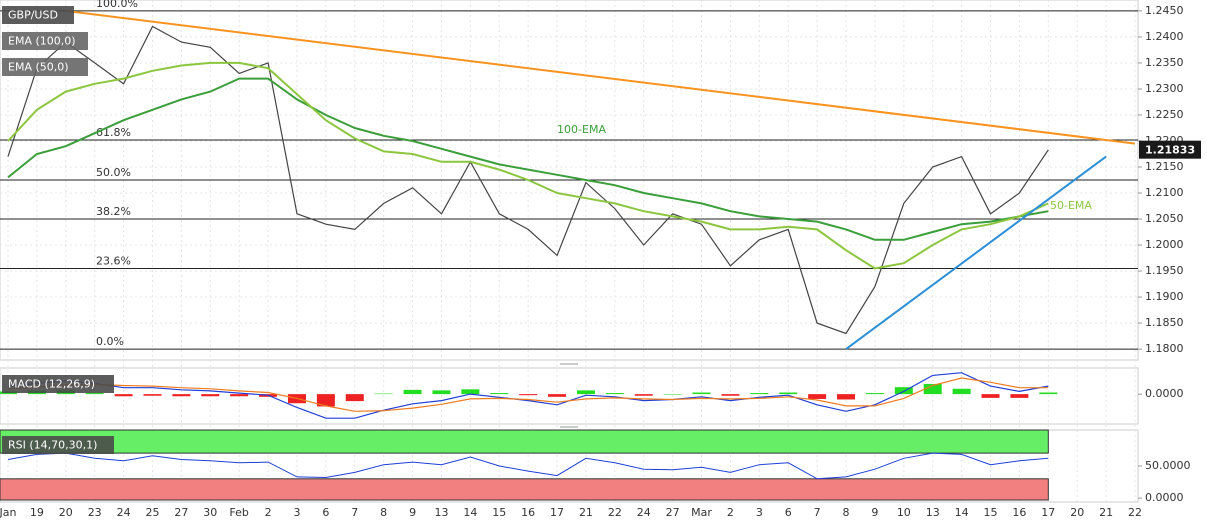  Describe the element at coordinates (1168, 465) in the screenshot. I see `y-tick-label: 50.0000` at that location.